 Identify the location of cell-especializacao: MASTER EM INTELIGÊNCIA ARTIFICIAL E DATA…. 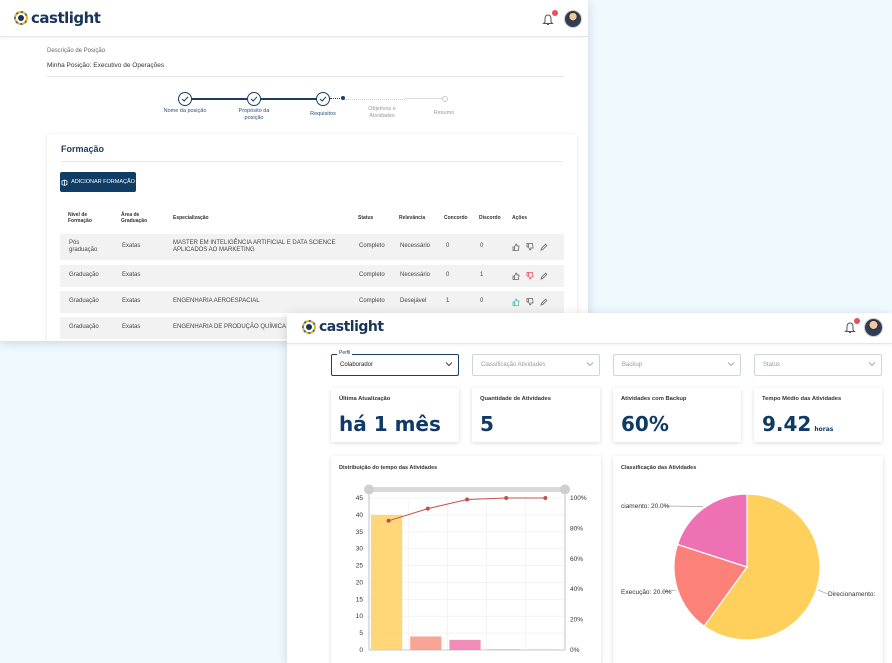
(254, 246).